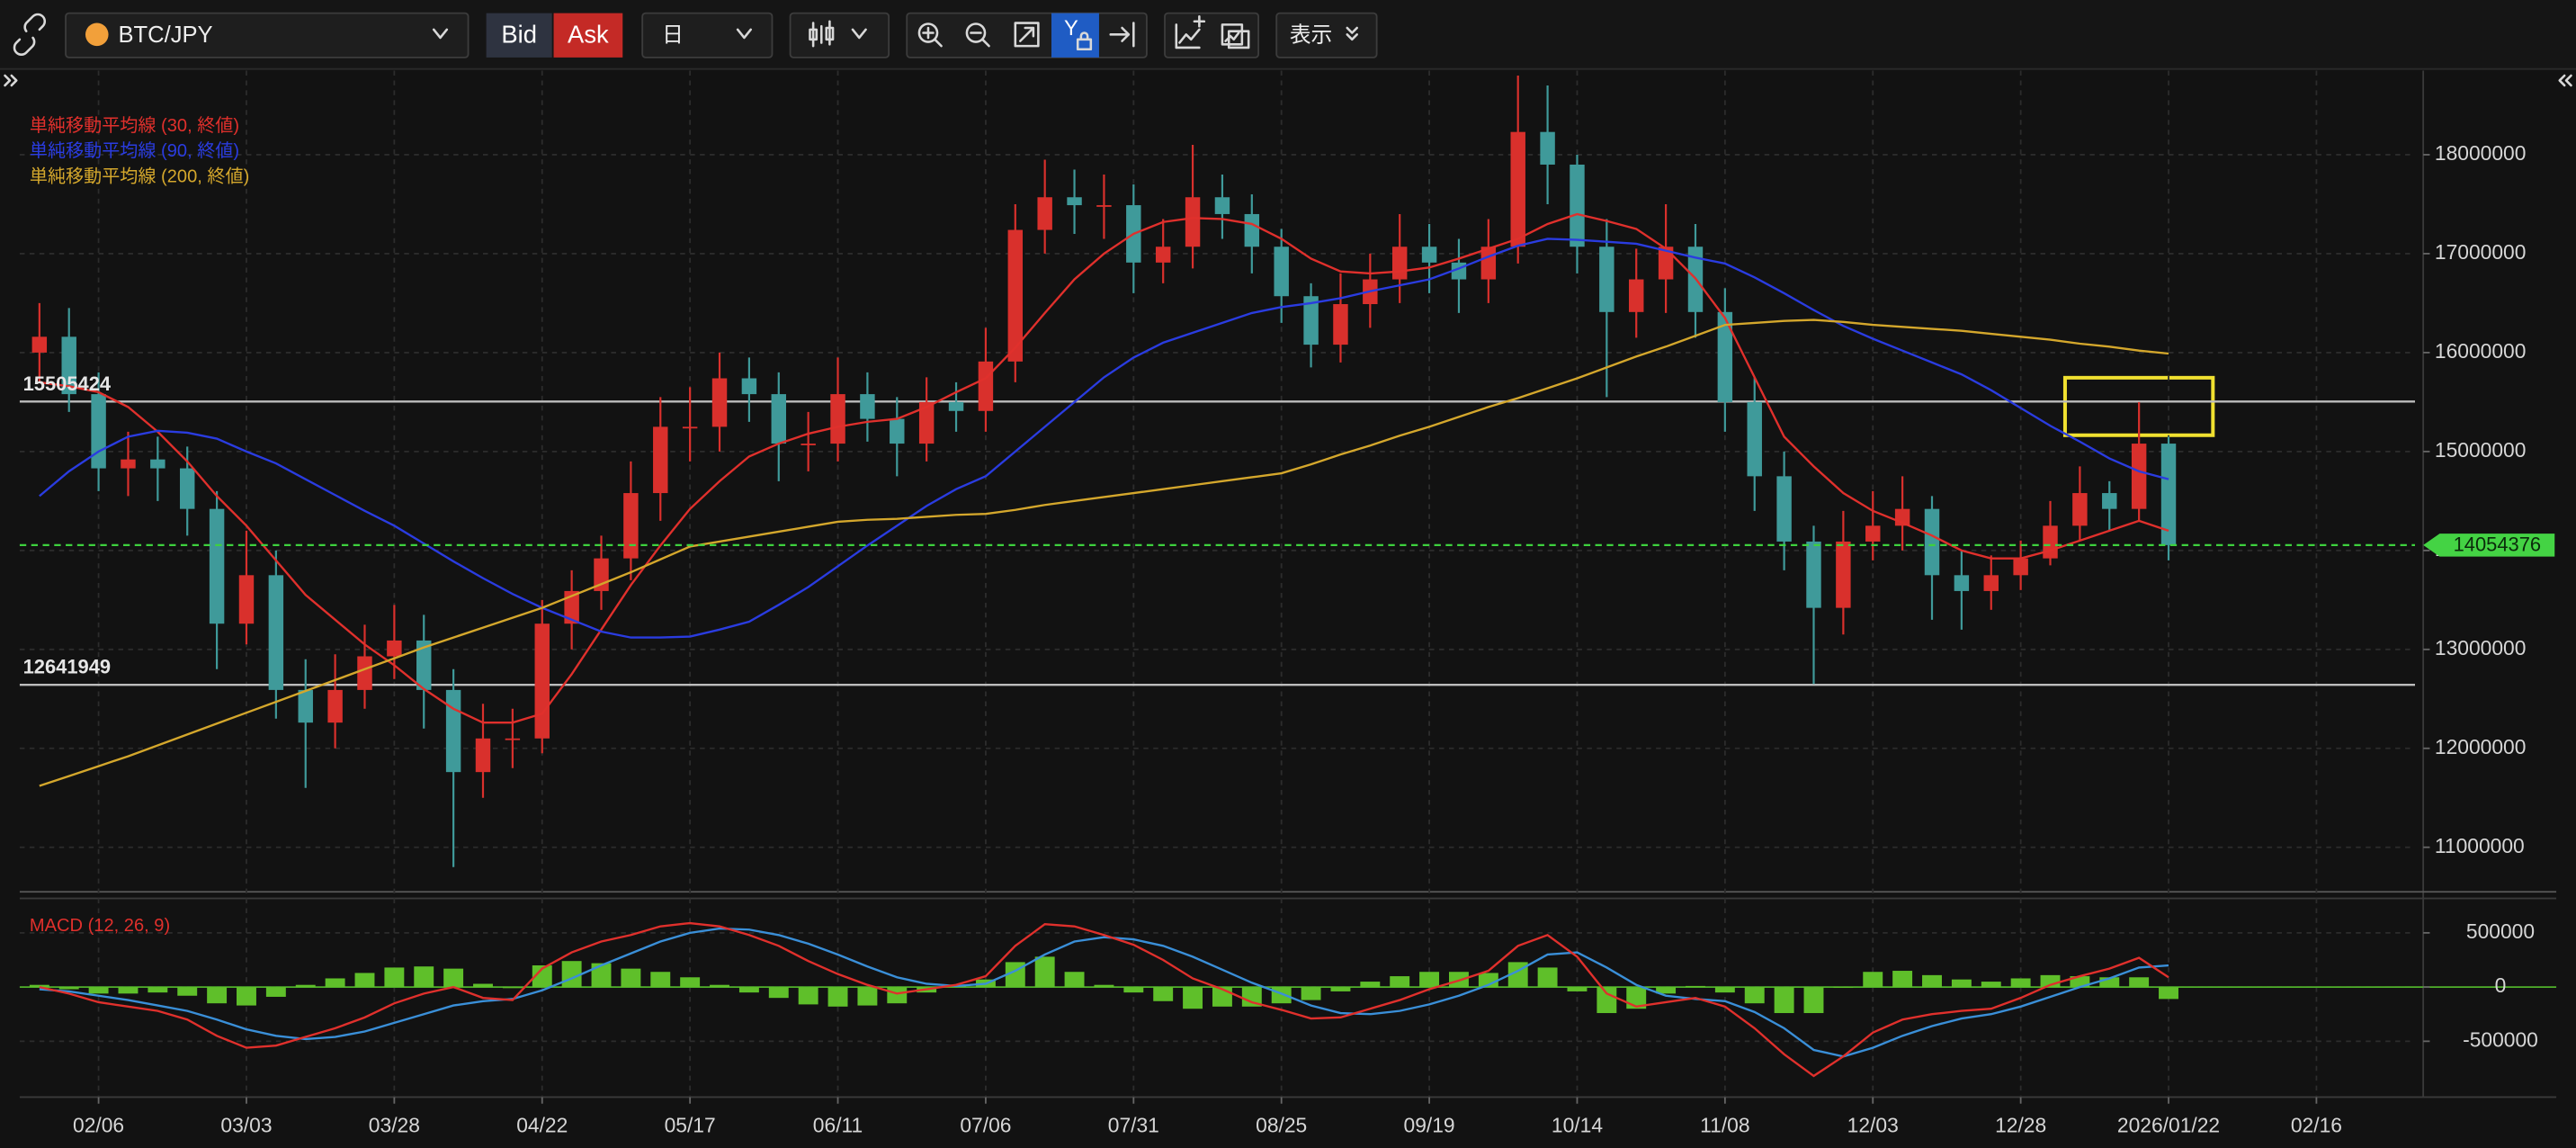  I want to click on zoom-in-button, so click(930, 35).